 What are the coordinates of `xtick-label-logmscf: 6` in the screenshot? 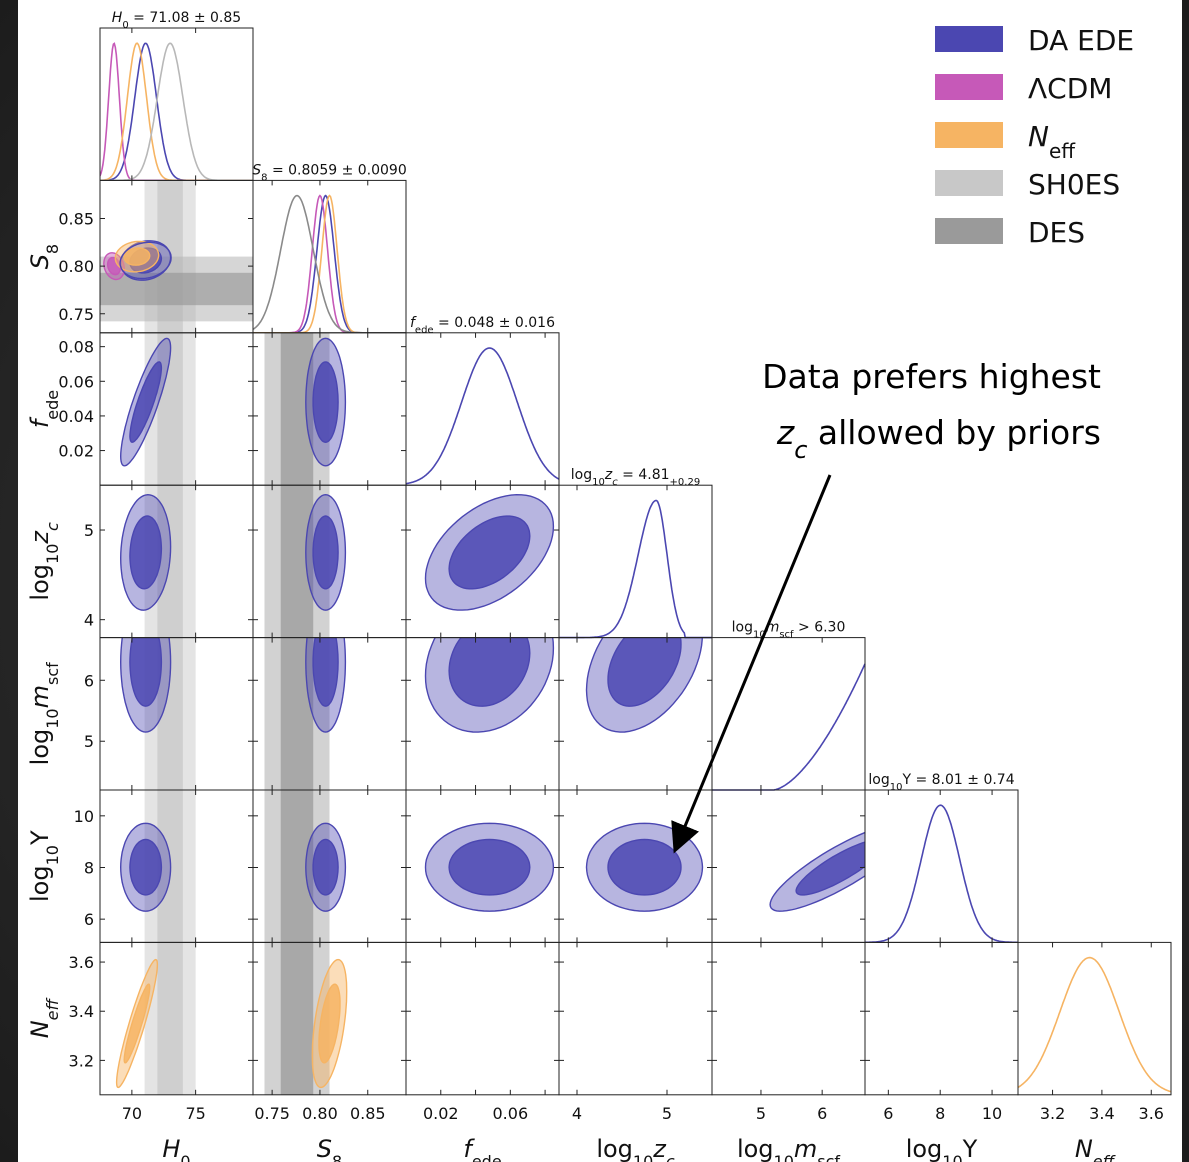 It's located at (822, 1113).